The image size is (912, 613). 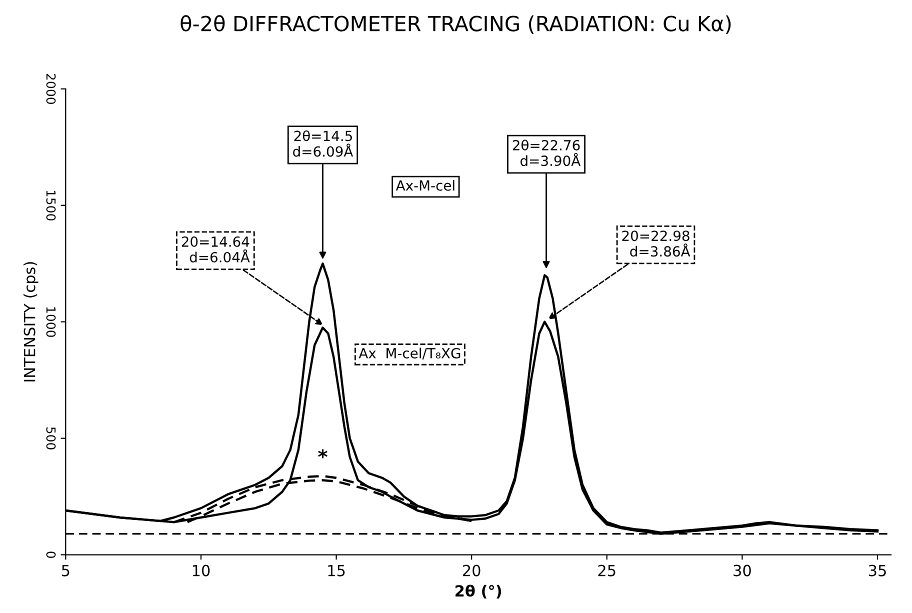 I want to click on x-tick-label: 10, so click(x=201, y=570).